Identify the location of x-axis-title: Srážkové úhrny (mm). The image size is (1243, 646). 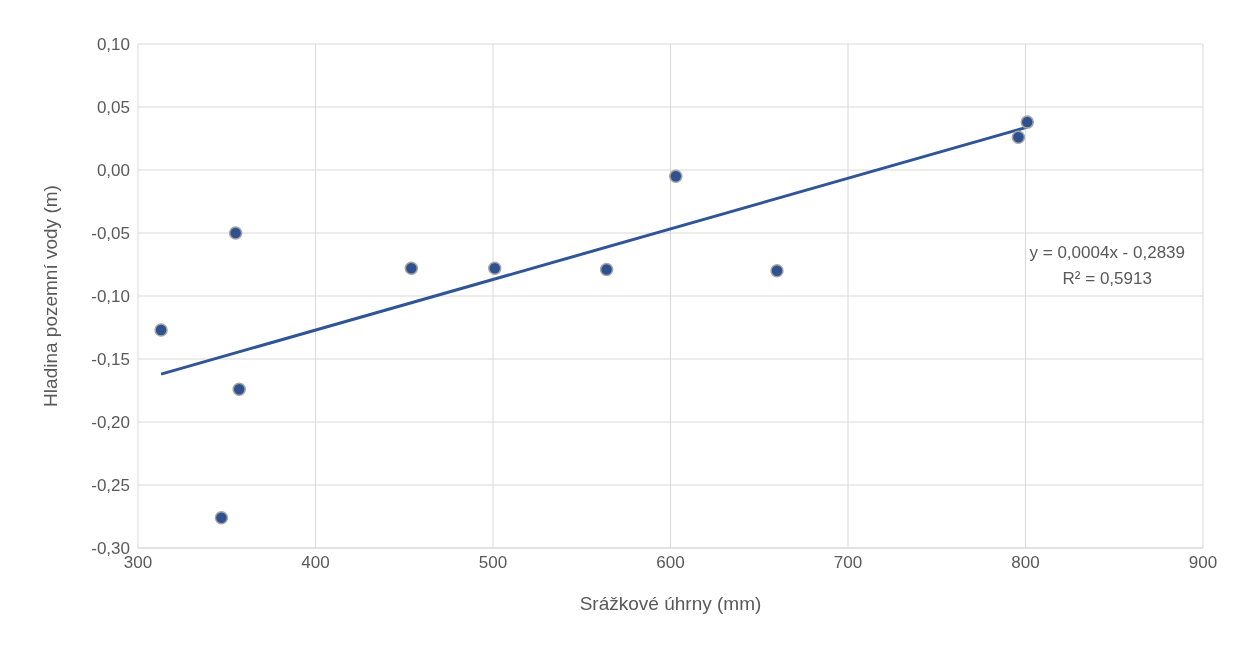
(670, 603).